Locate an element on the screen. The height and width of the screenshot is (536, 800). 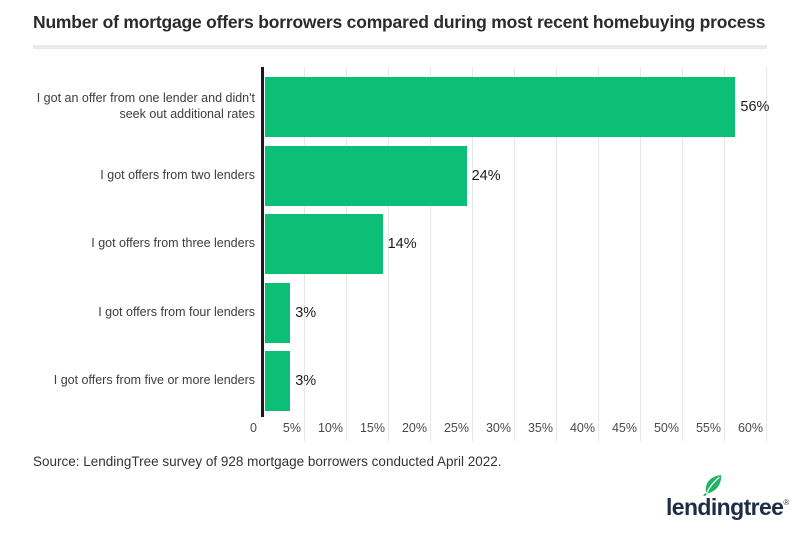
logo-text: lendingtree is located at coordinates (725, 507).